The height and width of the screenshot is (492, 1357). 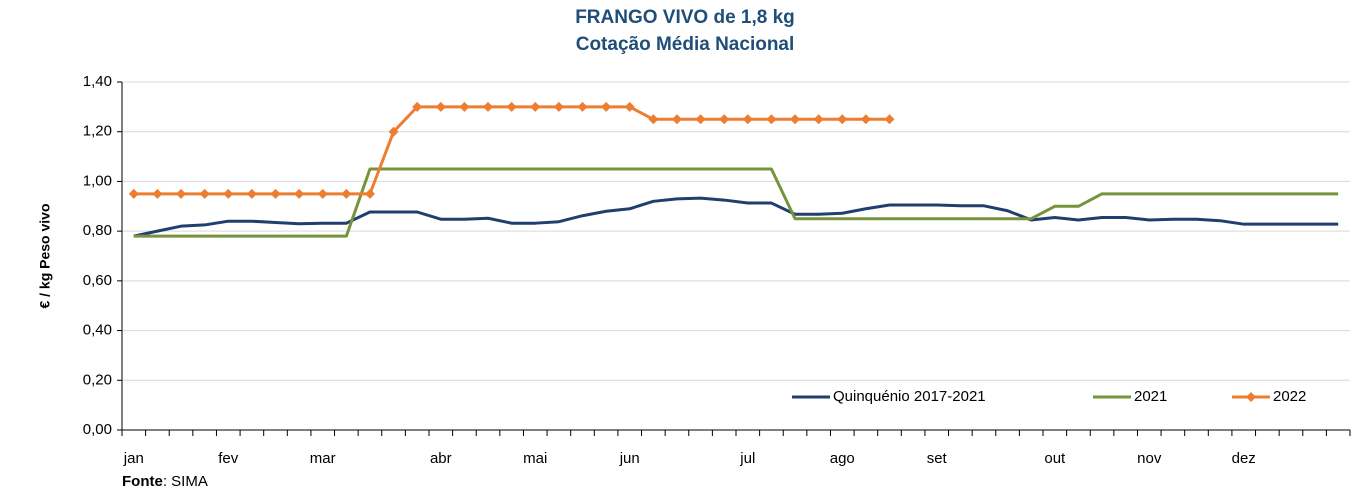 What do you see at coordinates (535, 458) in the screenshot?
I see `x-tick-label: mai` at bounding box center [535, 458].